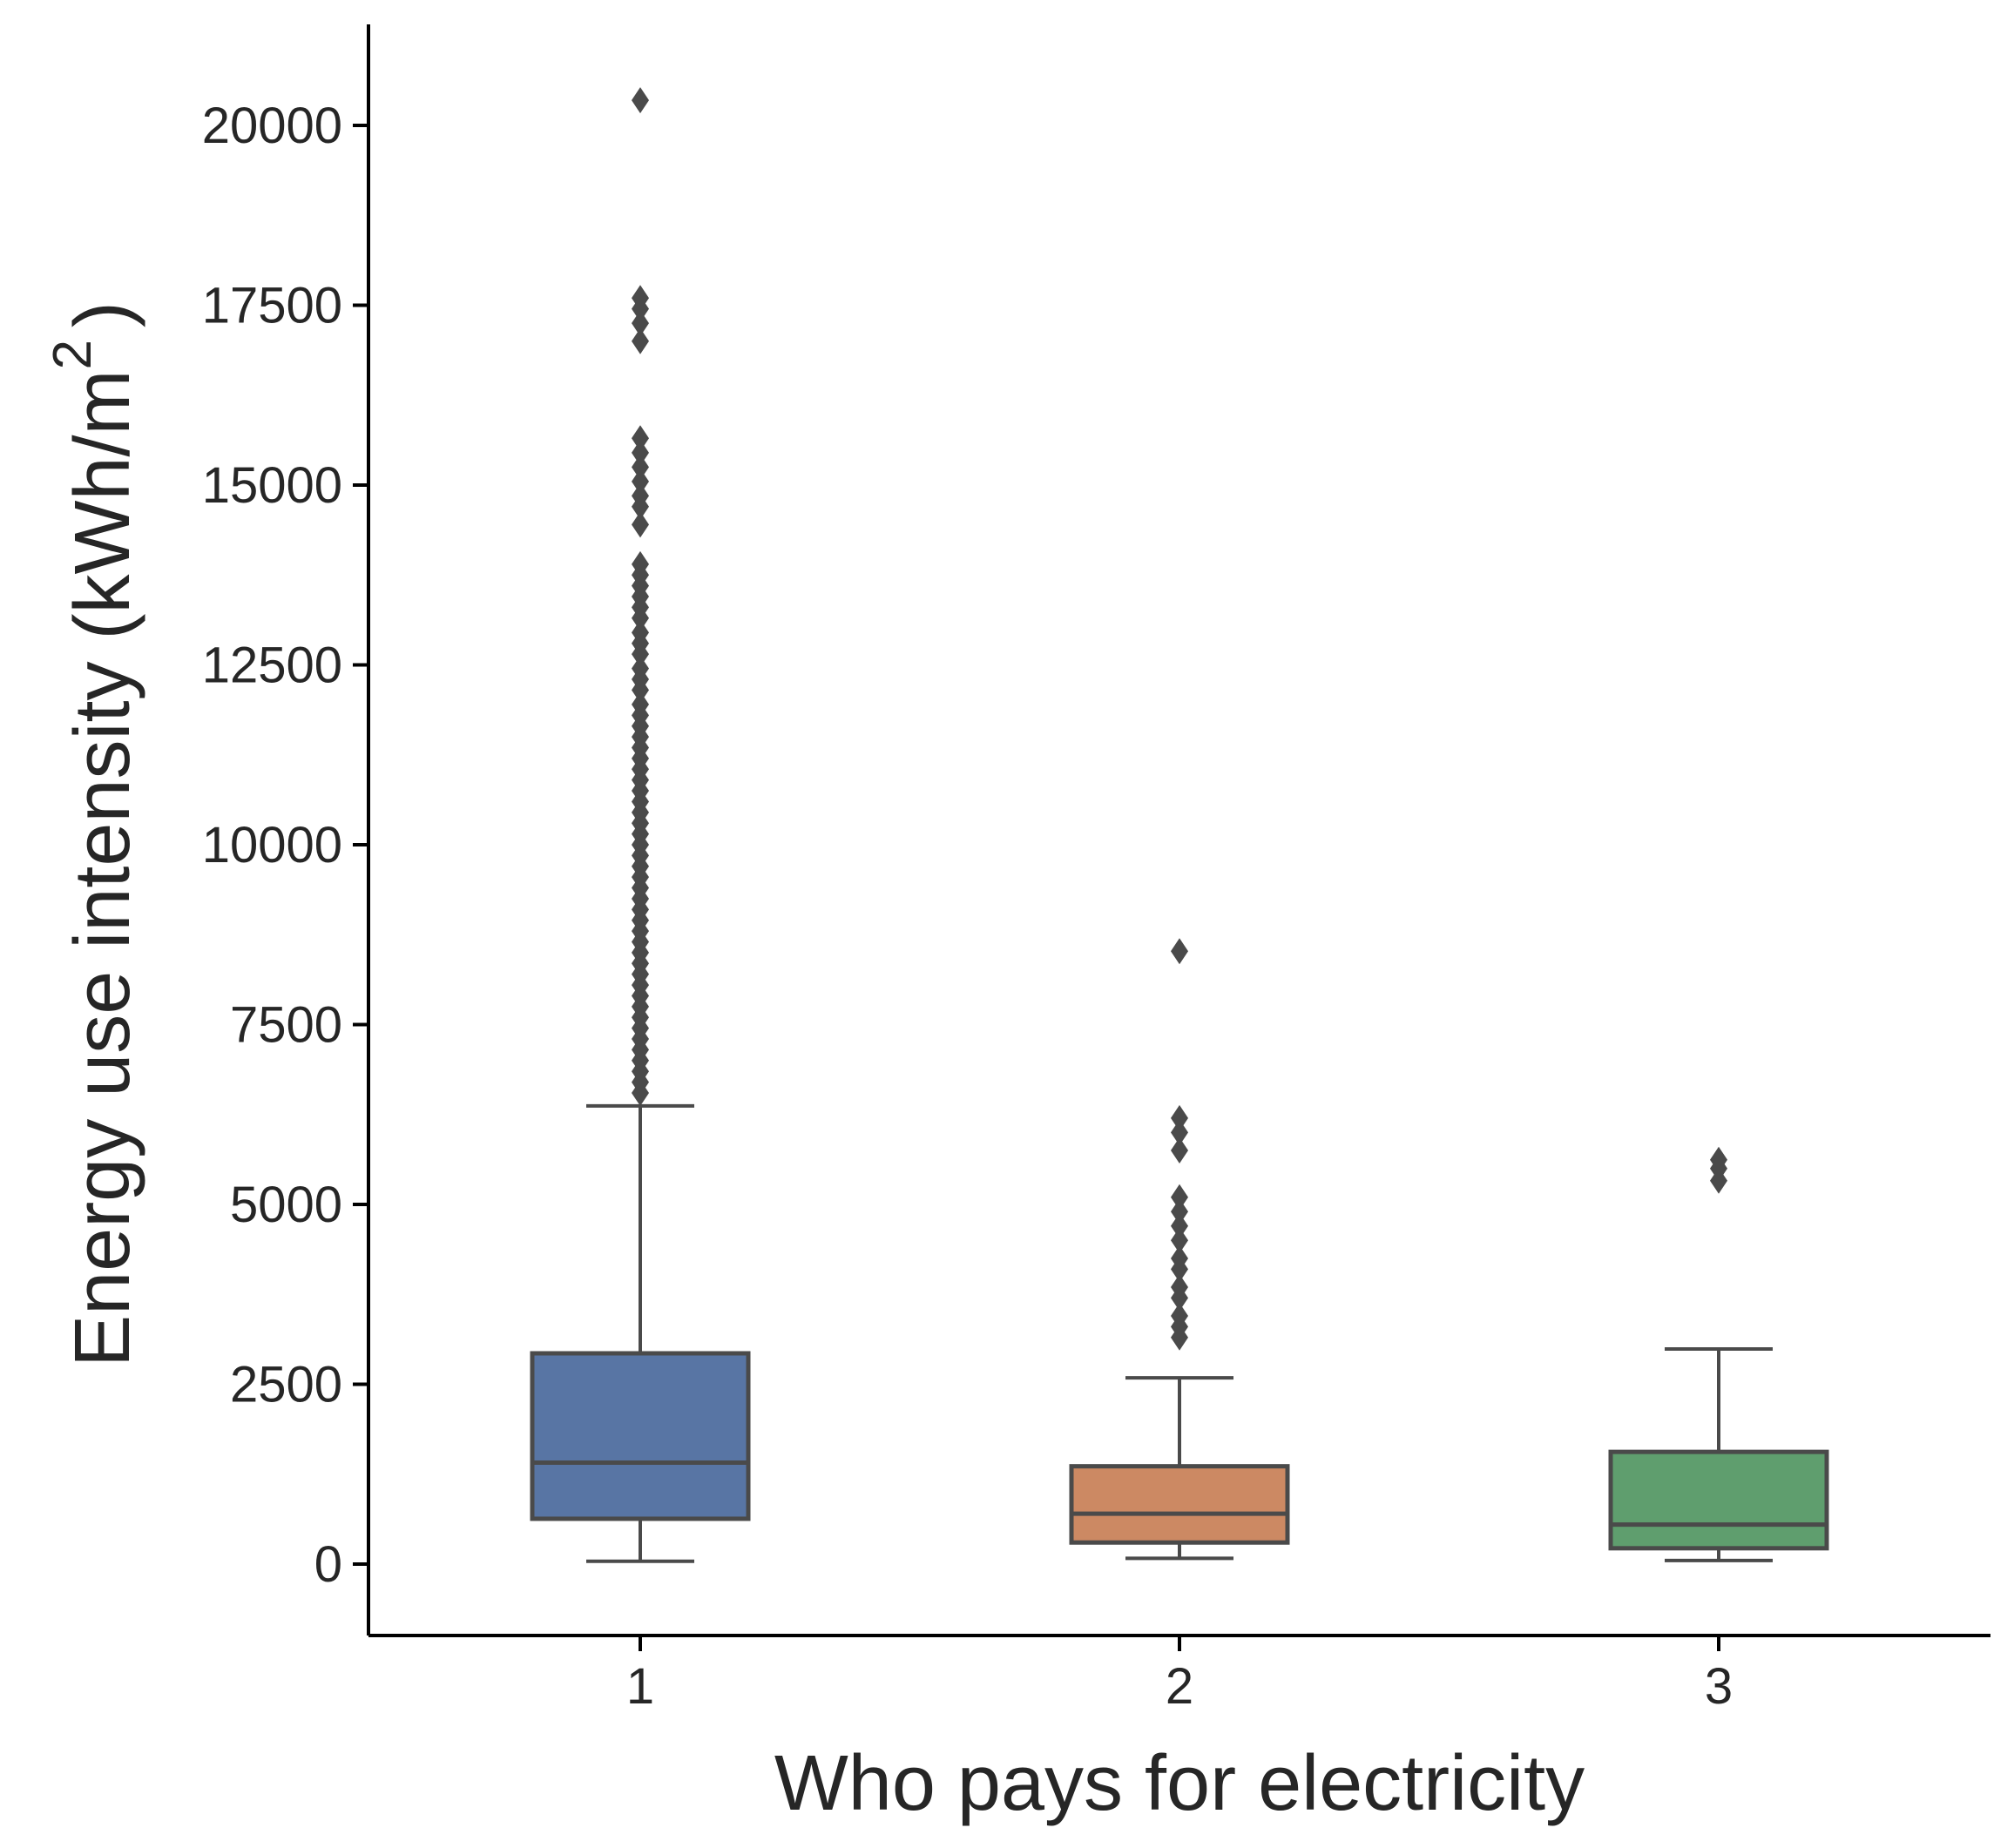 This screenshot has height=1848, width=2014. I want to click on y-tick-label: 10000, so click(272, 845).